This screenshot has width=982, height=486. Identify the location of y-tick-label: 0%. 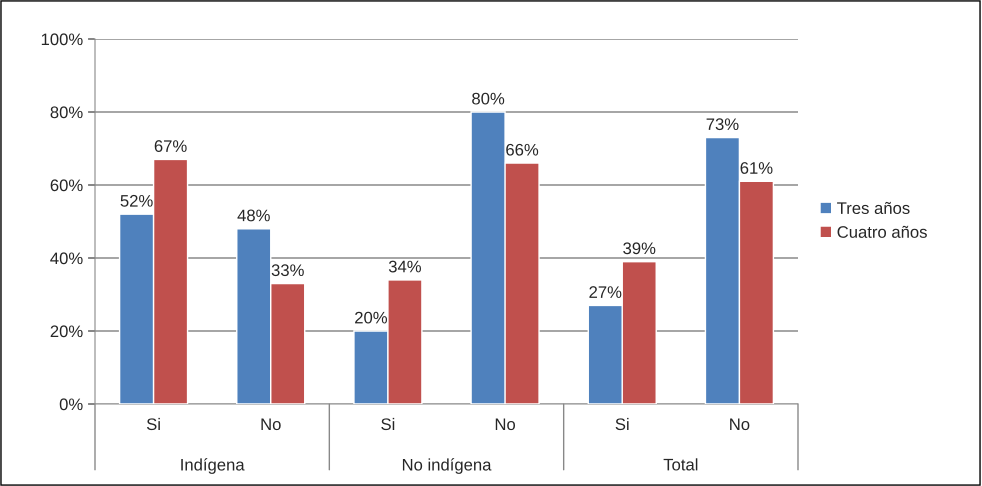
(71, 404).